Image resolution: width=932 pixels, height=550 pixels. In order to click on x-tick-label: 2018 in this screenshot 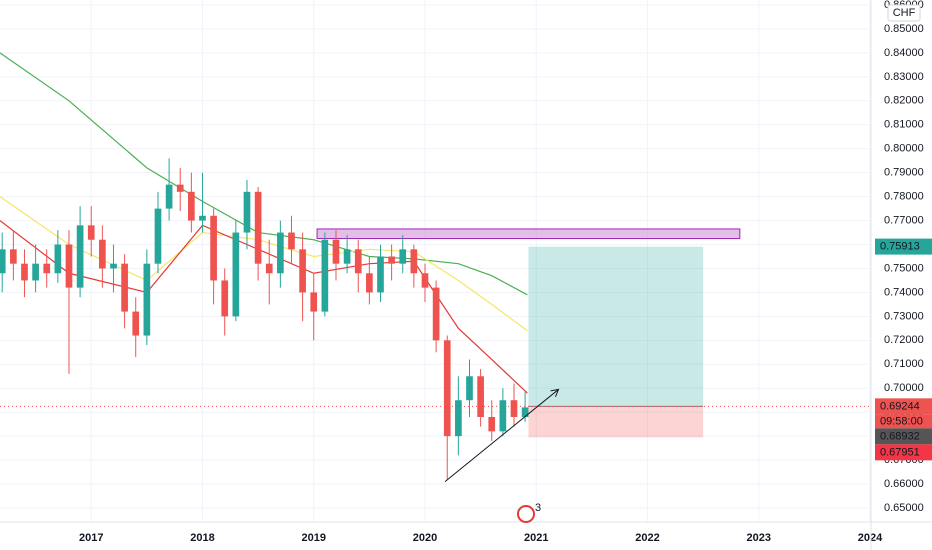, I will do `click(202, 538)`.